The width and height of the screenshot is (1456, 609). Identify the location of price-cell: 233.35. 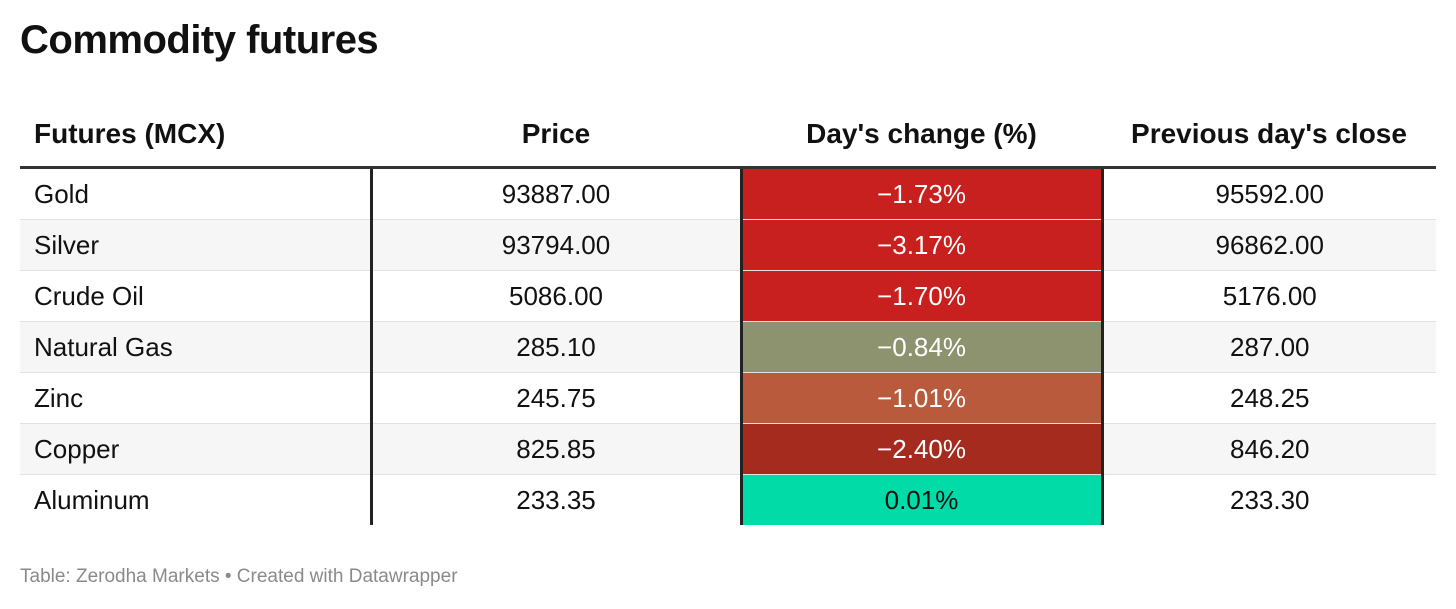
(557, 499).